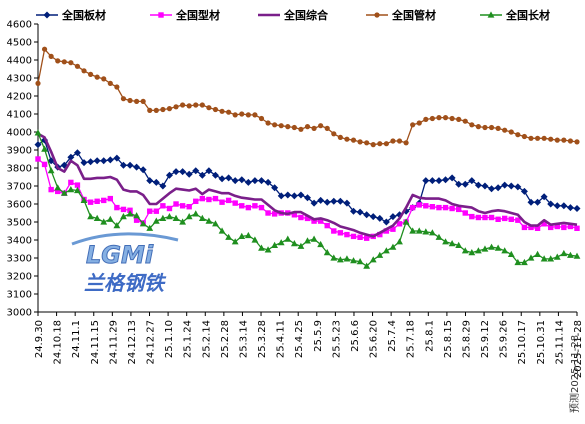  I want to click on watermark-logo: LGMi 兰格钢铁, so click(125, 263).